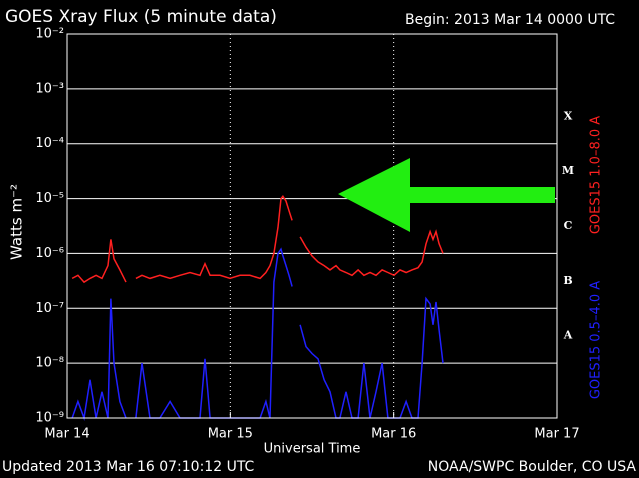 The width and height of the screenshot is (639, 478). I want to click on flare-class-label: B, so click(567, 280).